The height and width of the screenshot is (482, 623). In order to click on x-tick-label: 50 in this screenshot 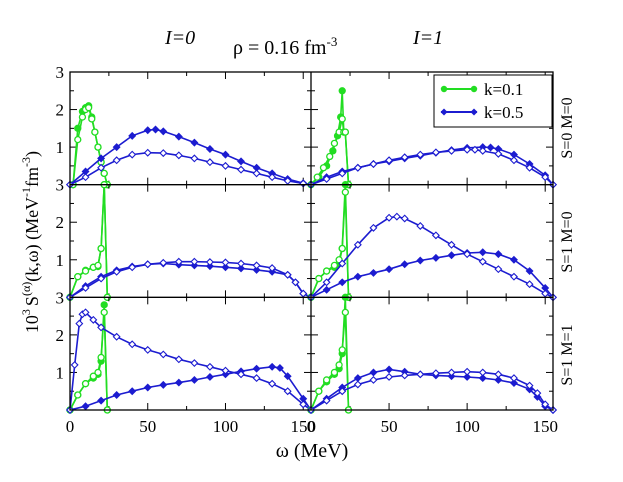, I will do `click(147, 426)`.